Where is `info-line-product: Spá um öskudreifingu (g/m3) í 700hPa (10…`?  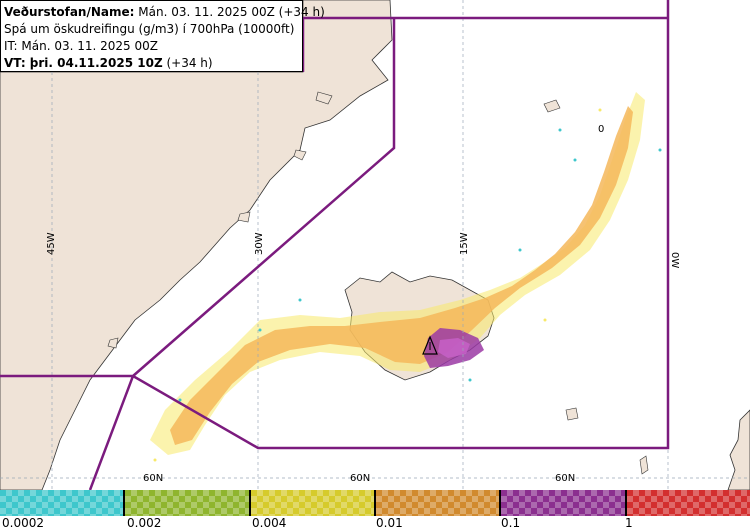
info-line-product: Spá um öskudreifingu (g/m3) í 700hPa (10… is located at coordinates (149, 29).